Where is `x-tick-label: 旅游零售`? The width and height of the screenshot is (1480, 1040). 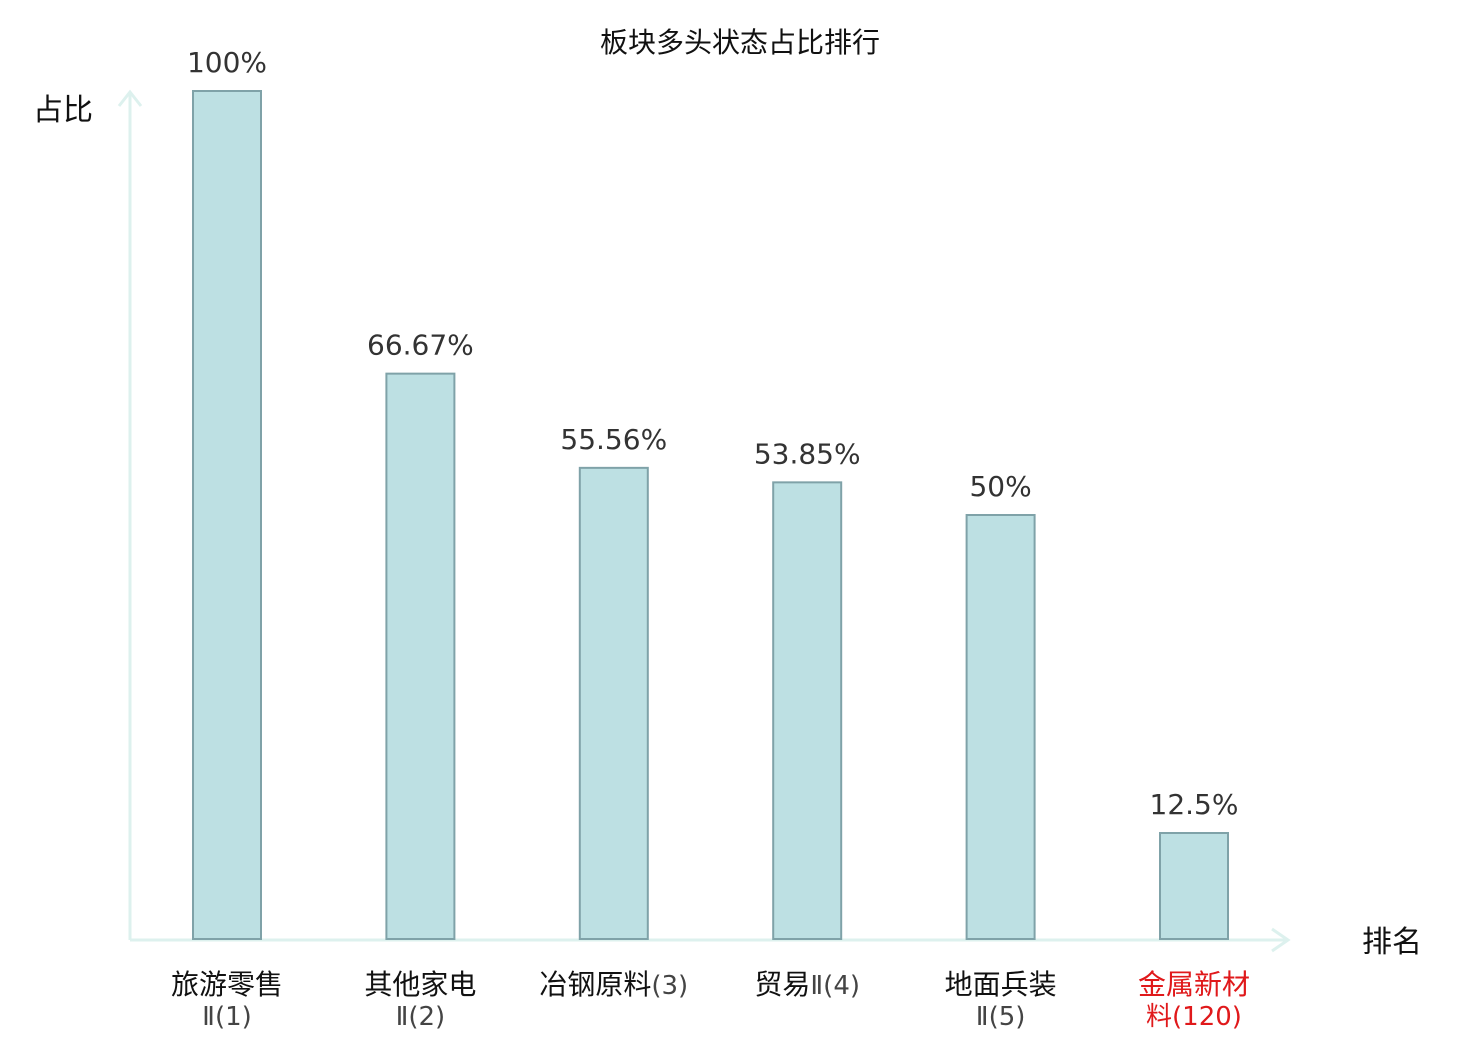 x-tick-label: 旅游零售 is located at coordinates (227, 984).